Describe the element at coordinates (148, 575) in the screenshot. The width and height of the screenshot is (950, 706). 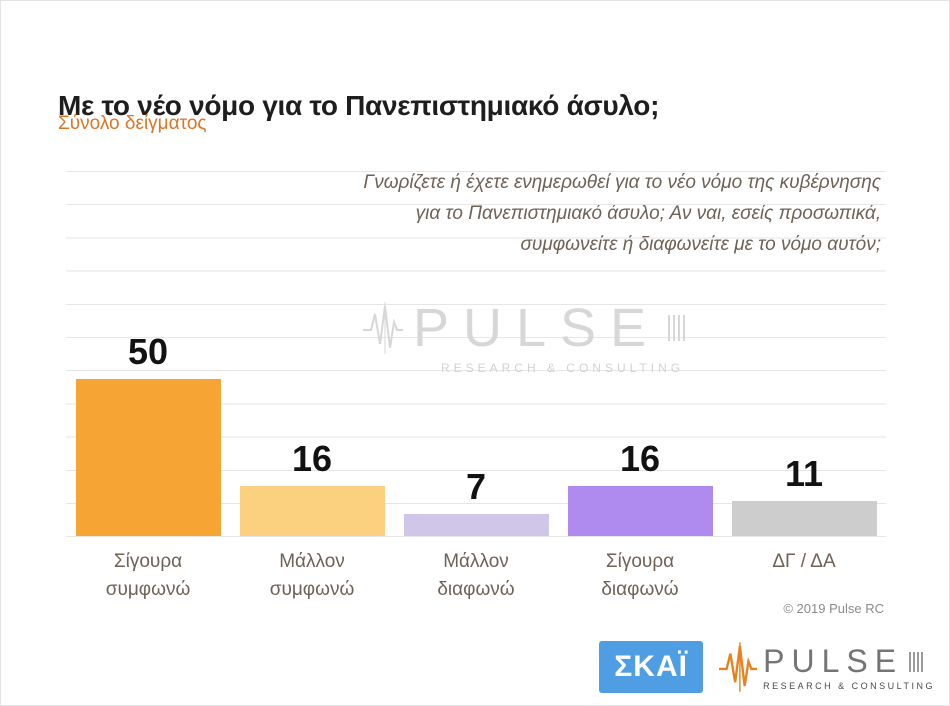
I see `category-label: Σίγουρα συμφωνώ` at that location.